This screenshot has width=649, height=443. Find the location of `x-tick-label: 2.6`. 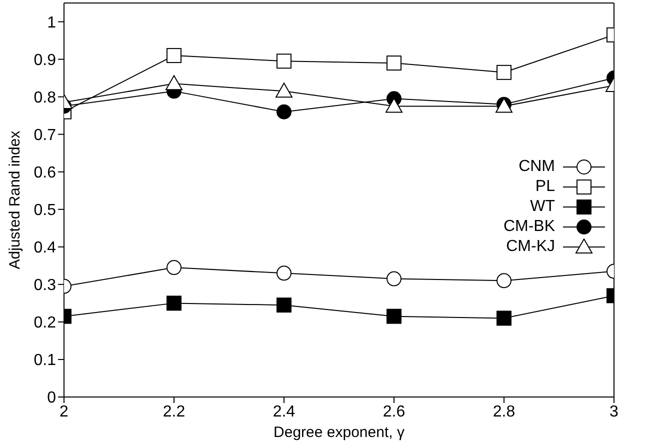

x-tick-label: 2.6 is located at coordinates (394, 411).